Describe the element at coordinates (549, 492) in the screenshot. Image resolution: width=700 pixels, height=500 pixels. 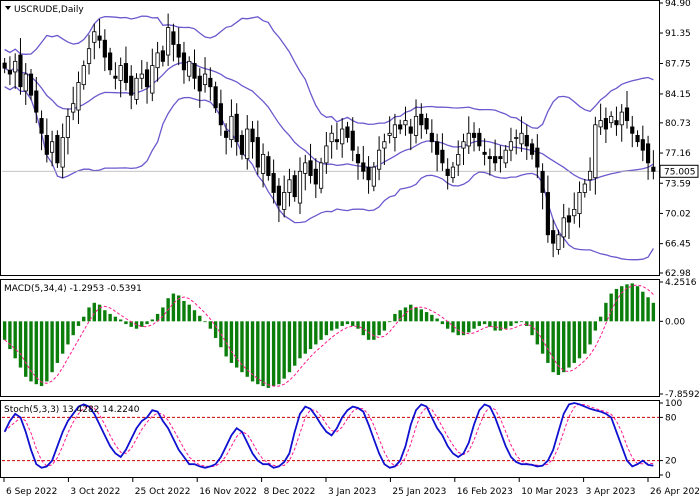
I see `x-axis-tick-label: 10 Mar 2023` at that location.